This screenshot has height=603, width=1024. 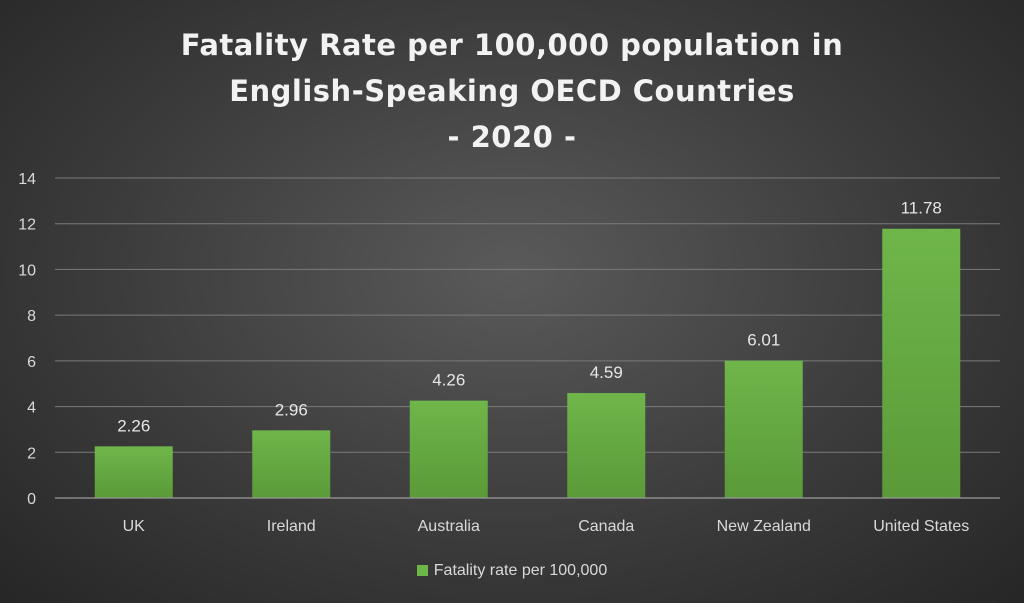 I want to click on x-tick-label: Ireland, so click(x=291, y=526).